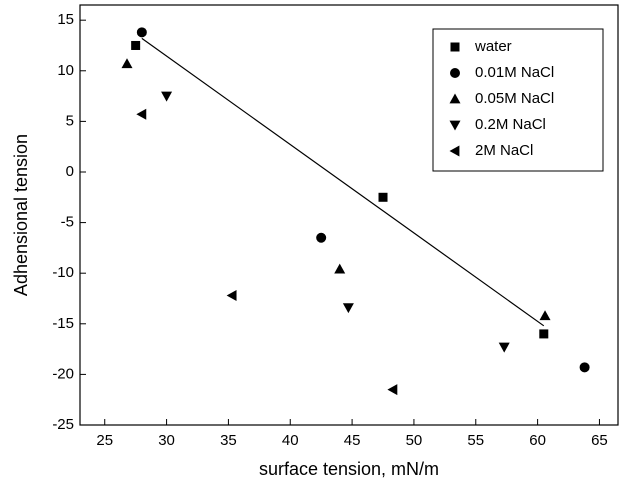 The image size is (621, 491). I want to click on y-tick-label: -15, so click(63, 323).